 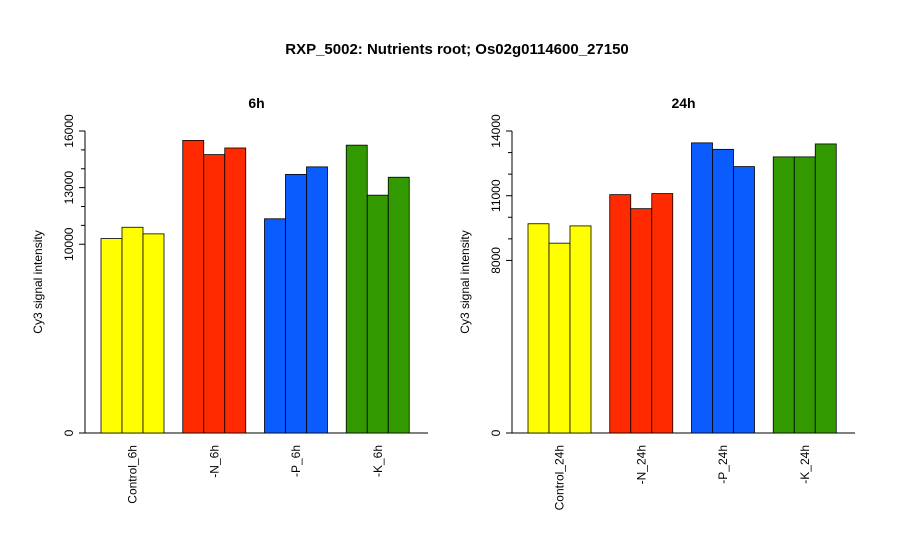 What do you see at coordinates (377, 314) in the screenshot?
I see `bar--K_6h-2` at bounding box center [377, 314].